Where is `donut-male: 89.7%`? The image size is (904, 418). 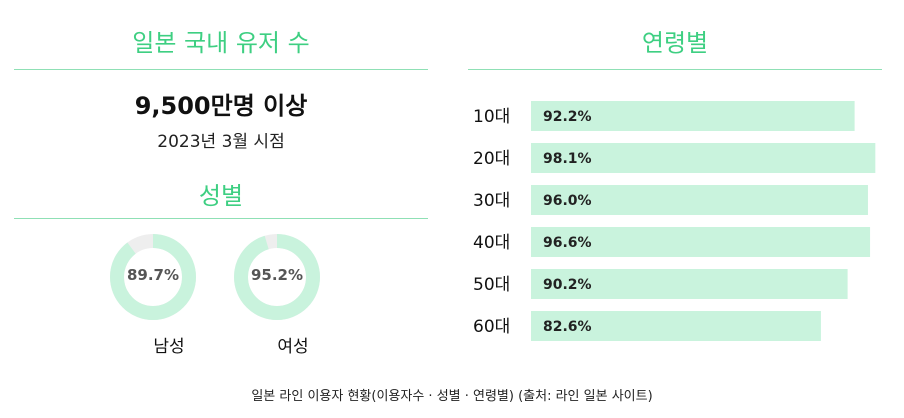 donut-male: 89.7% is located at coordinates (153, 277).